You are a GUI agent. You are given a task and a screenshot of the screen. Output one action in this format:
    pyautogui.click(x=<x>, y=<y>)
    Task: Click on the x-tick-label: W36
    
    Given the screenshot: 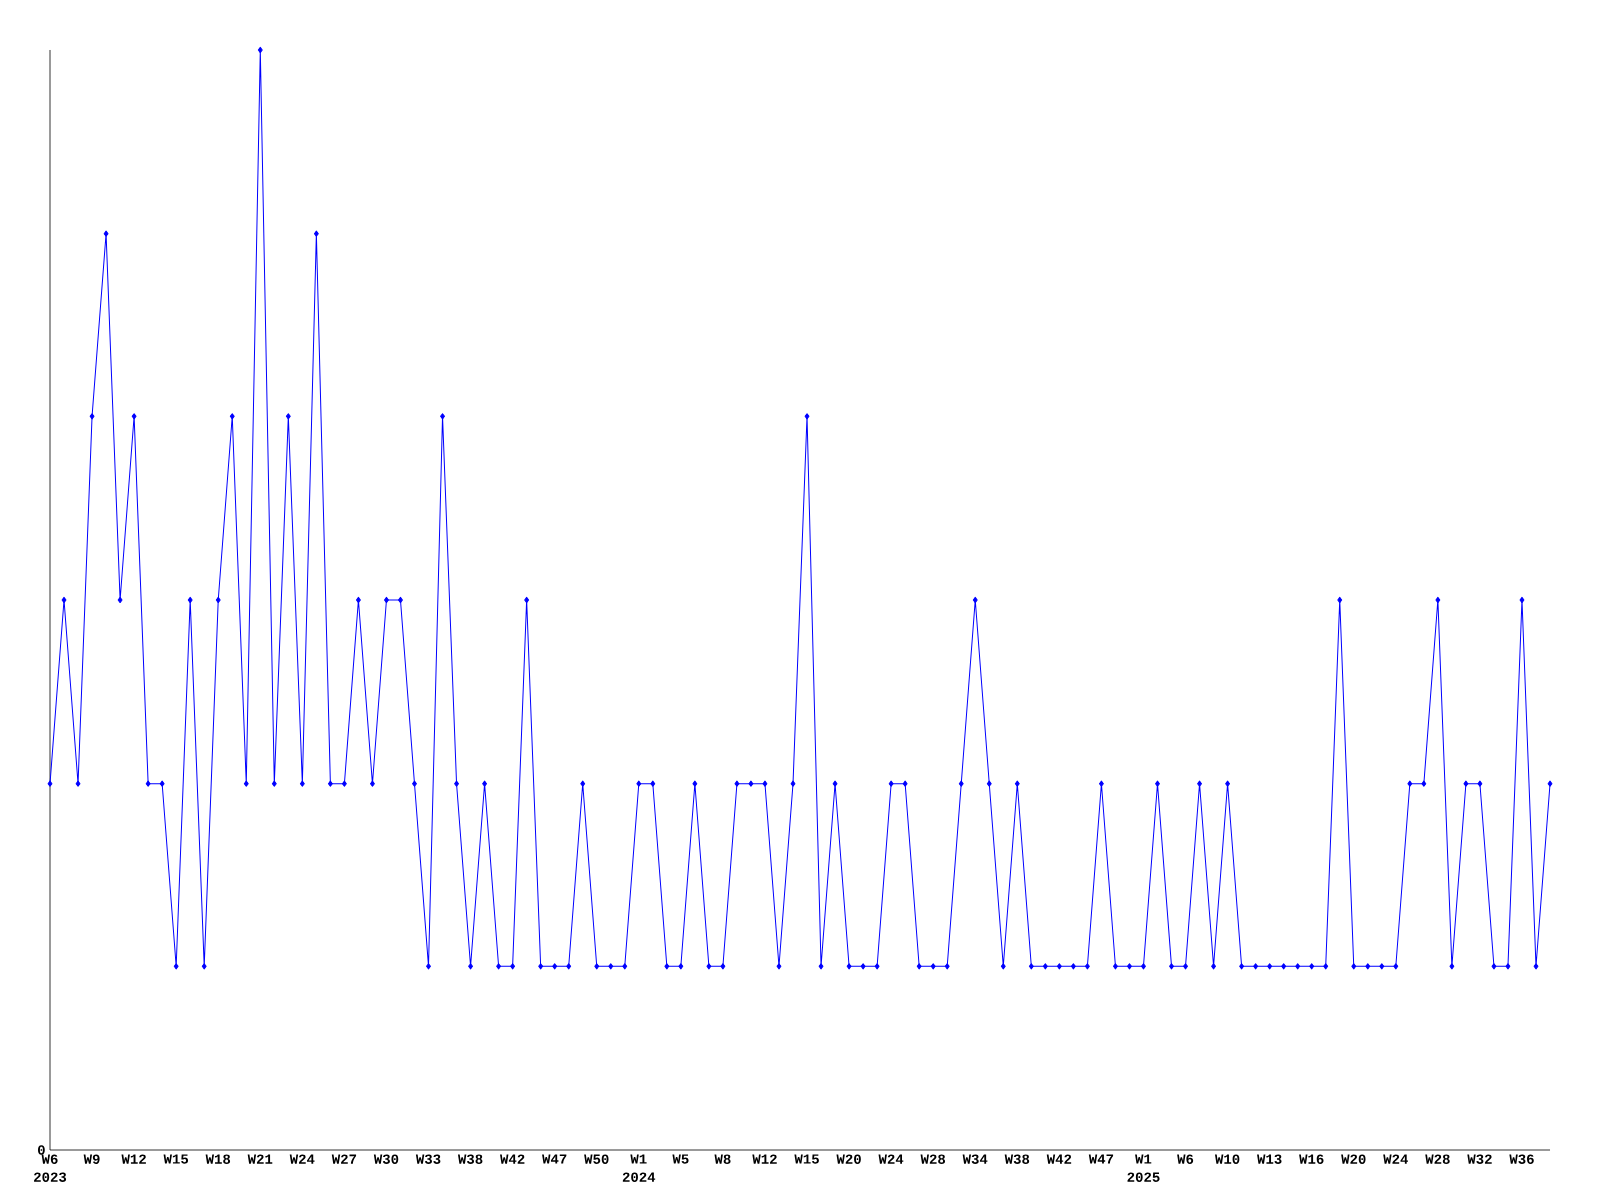 What is the action you would take?
    pyautogui.click(x=1521, y=1159)
    